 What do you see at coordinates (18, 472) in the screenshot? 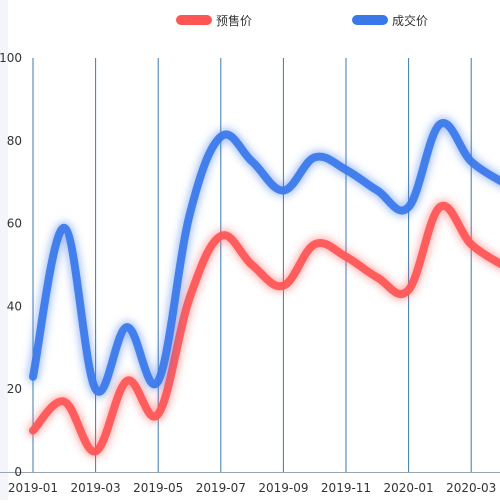
I see `y-tick-label: 0` at bounding box center [18, 472].